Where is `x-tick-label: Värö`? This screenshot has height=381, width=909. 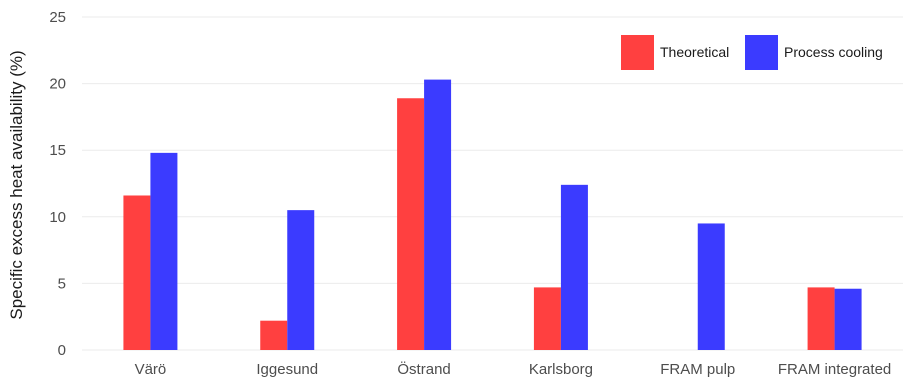 x-tick-label: Värö is located at coordinates (151, 369).